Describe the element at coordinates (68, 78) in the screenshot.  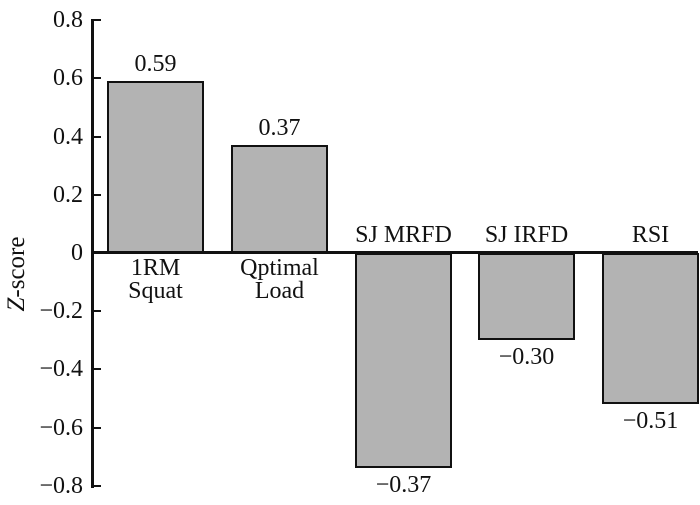
I see `y-axis-tick-label: 0.6` at that location.